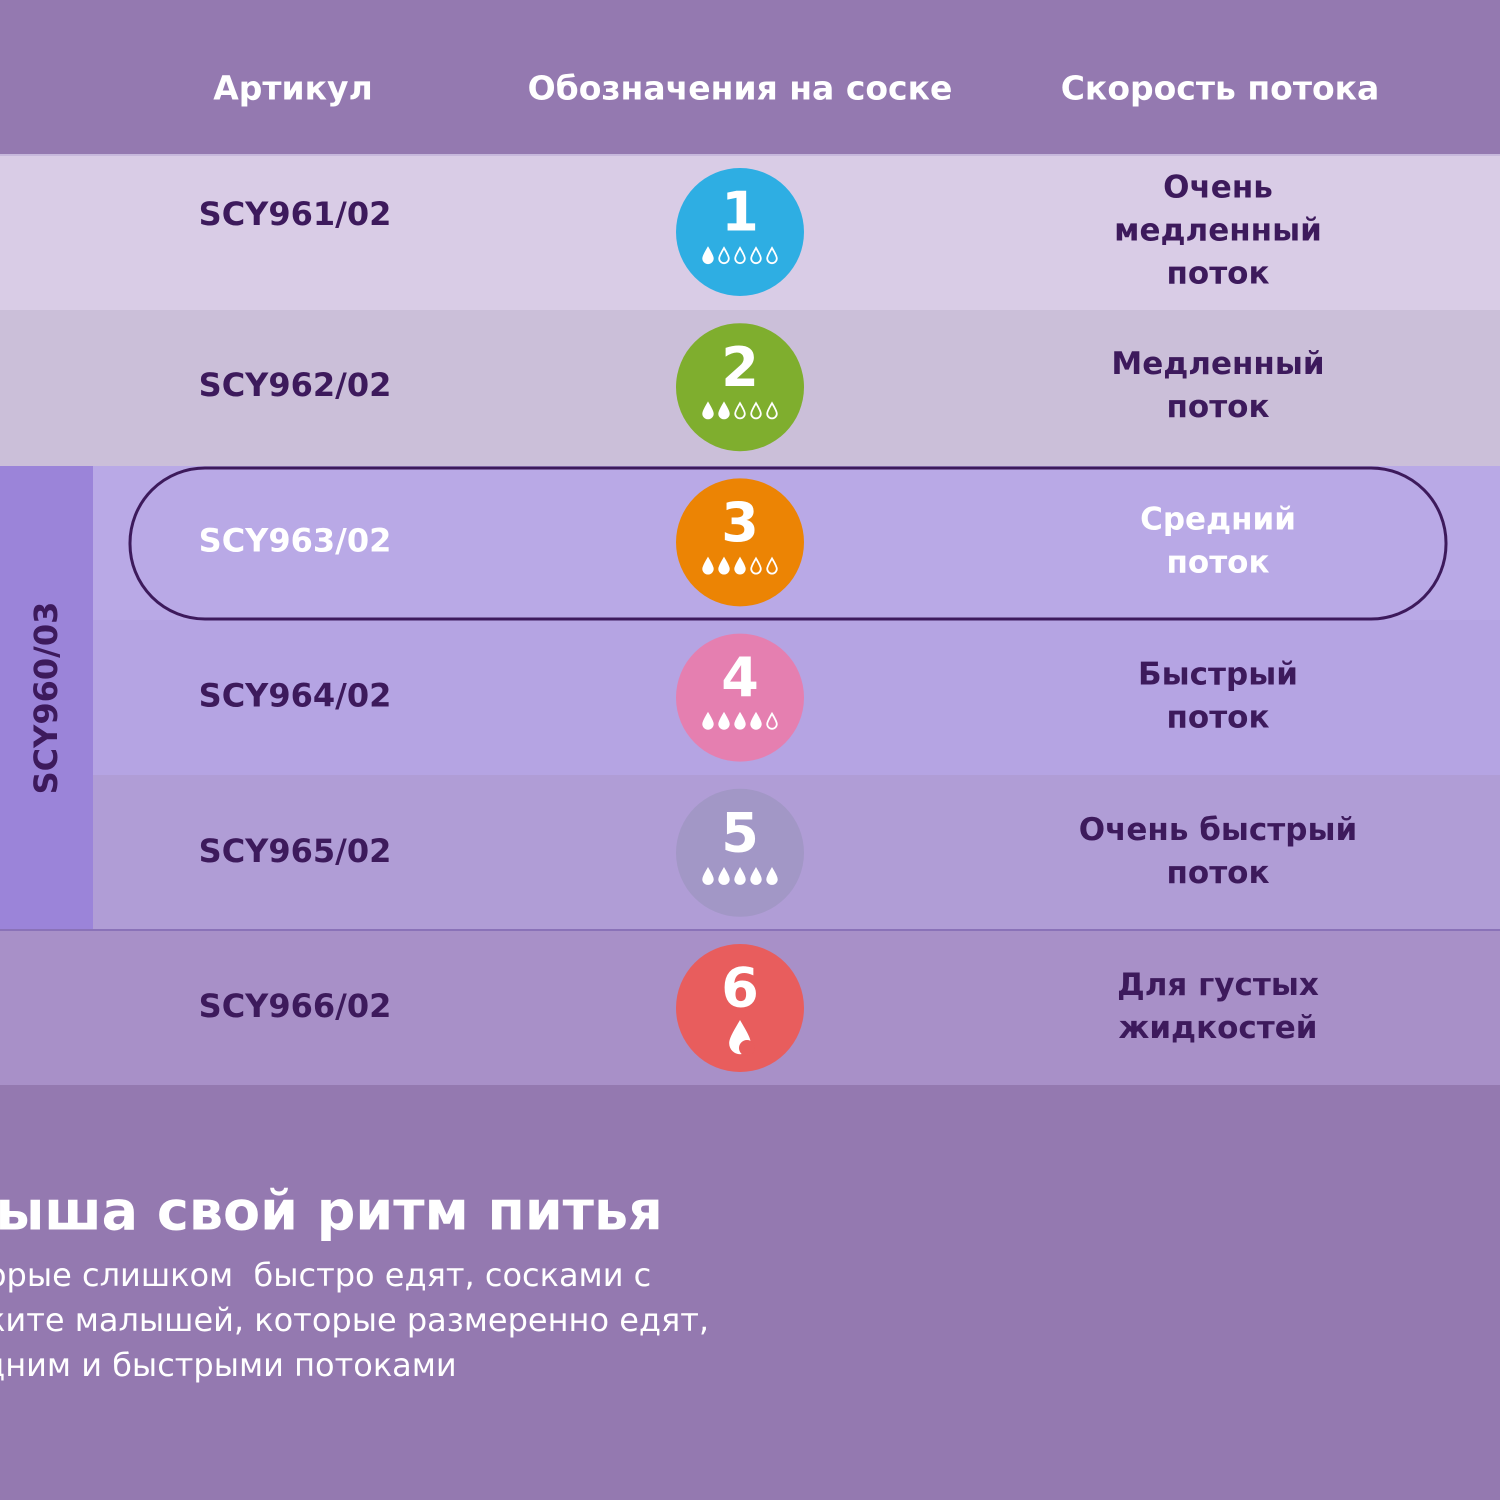 The width and height of the screenshot is (1500, 1500). I want to click on flow-speed: Медленный, so click(1217, 364).